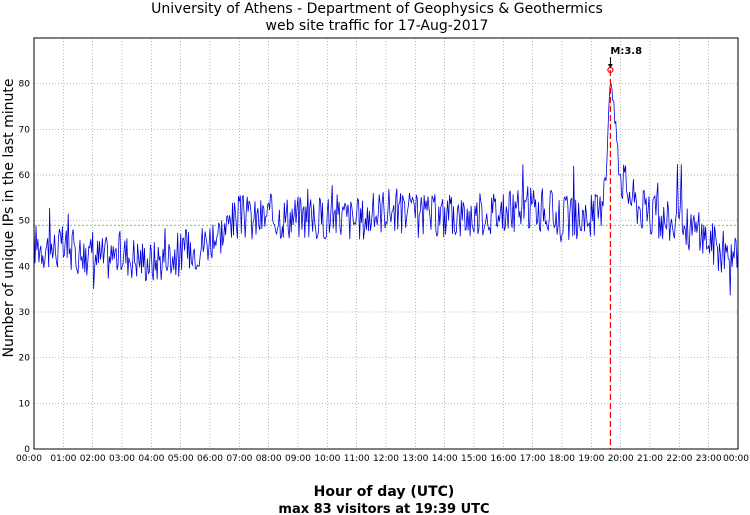 This screenshot has width=750, height=515. I want to click on y-tick-label: 70, so click(25, 130).